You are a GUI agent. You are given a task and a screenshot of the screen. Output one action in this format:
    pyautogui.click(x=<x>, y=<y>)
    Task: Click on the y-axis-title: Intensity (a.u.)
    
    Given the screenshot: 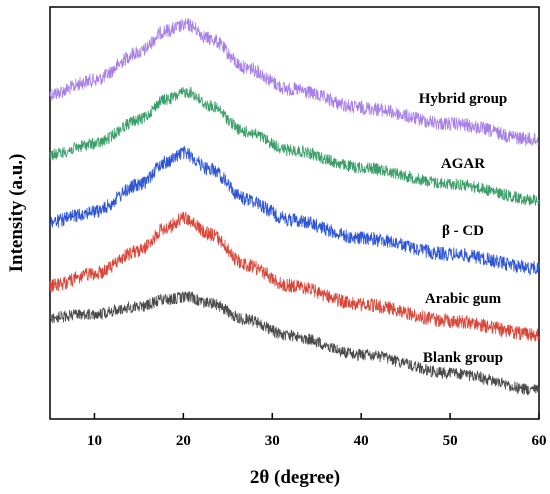 What is the action you would take?
    pyautogui.click(x=16, y=213)
    